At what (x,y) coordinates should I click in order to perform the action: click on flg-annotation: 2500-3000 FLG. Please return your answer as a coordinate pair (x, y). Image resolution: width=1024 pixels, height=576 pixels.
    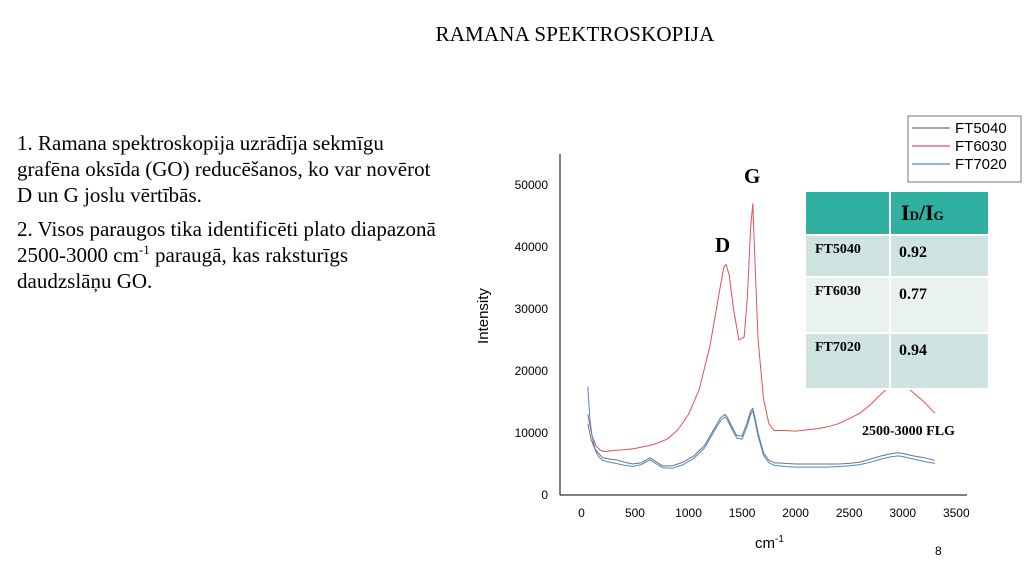
    Looking at the image, I should click on (908, 431).